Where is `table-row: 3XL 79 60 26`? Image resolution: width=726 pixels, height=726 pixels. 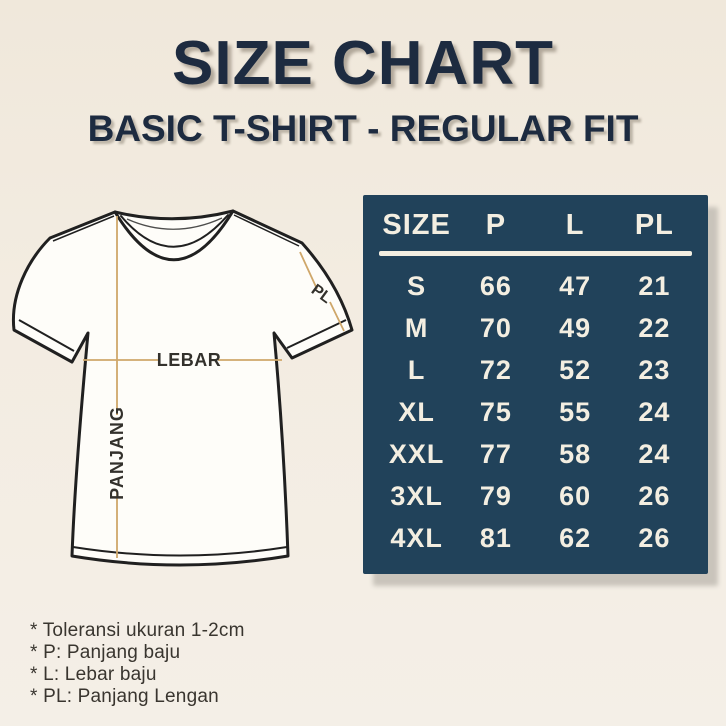
table-row: 3XL 79 60 26 is located at coordinates (535, 496).